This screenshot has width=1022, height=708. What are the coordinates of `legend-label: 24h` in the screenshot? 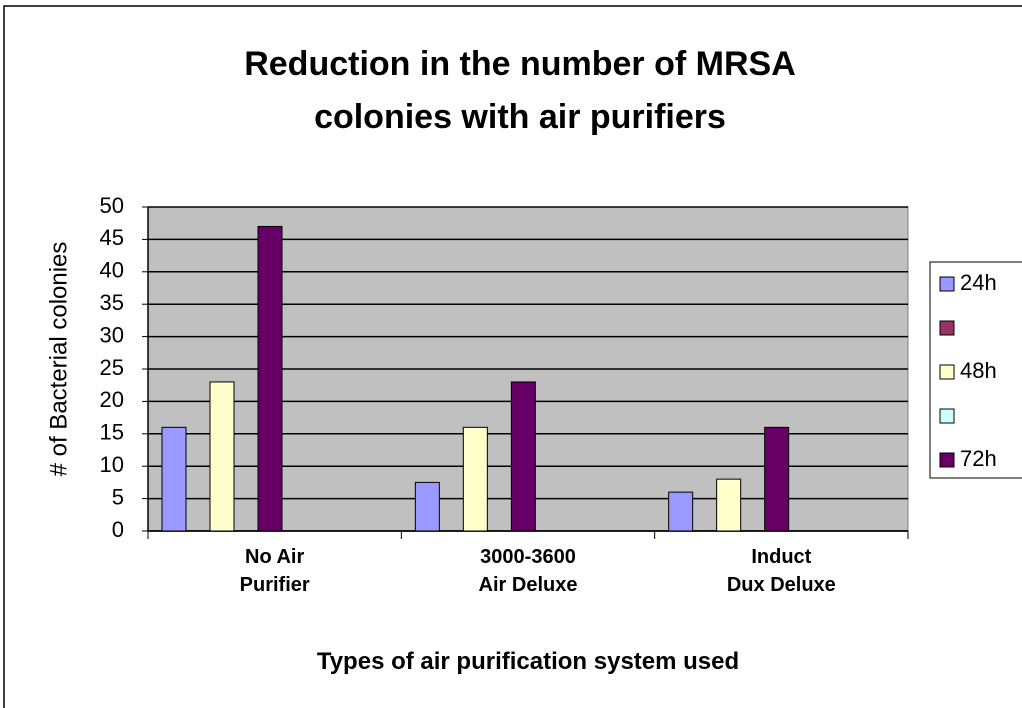 It's located at (978, 282).